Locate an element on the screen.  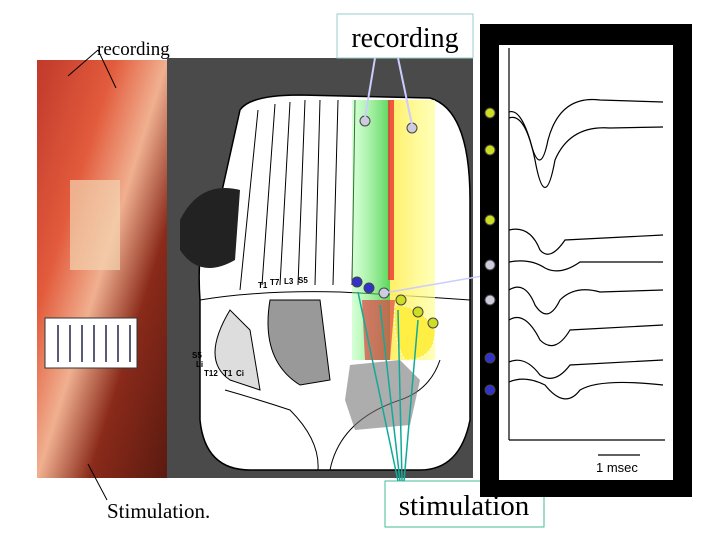
level-label: T7 is located at coordinates (275, 282).